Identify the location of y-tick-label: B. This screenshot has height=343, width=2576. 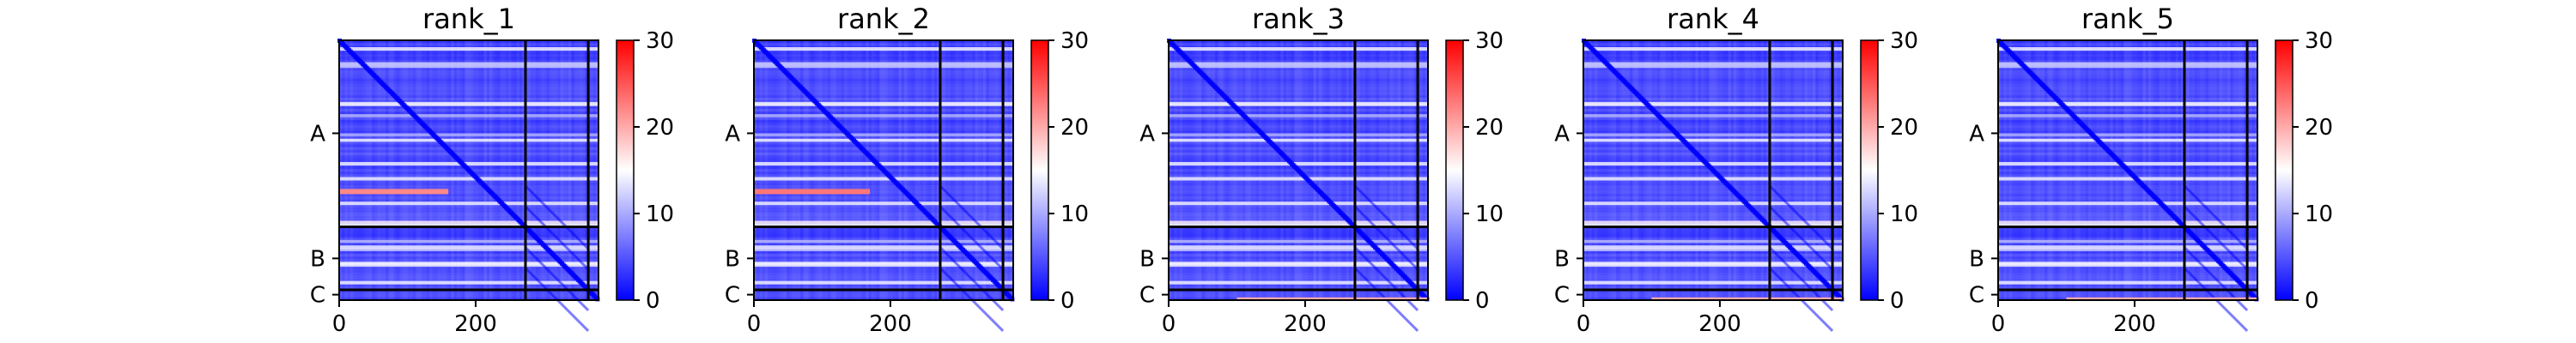
(1562, 259).